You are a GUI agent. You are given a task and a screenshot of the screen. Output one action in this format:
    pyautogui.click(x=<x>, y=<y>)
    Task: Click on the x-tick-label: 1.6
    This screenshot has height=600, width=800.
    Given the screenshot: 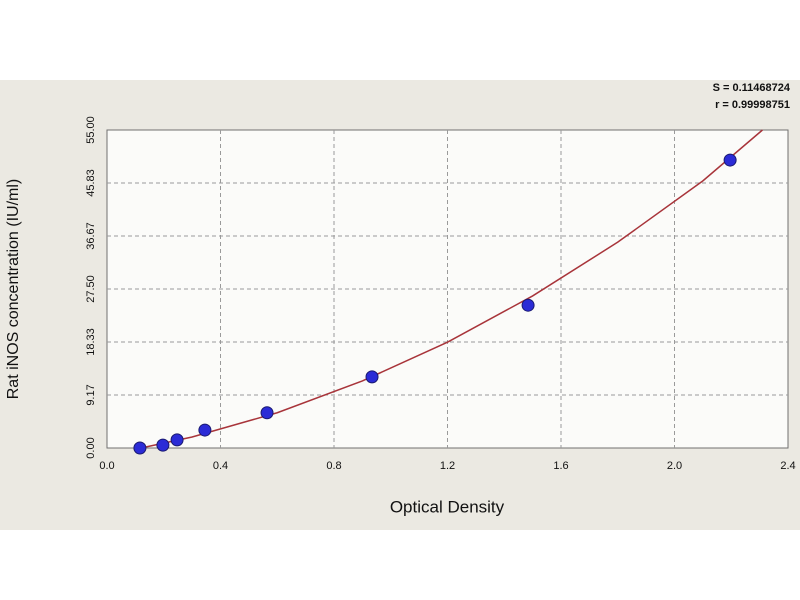 What is the action you would take?
    pyautogui.click(x=560, y=466)
    